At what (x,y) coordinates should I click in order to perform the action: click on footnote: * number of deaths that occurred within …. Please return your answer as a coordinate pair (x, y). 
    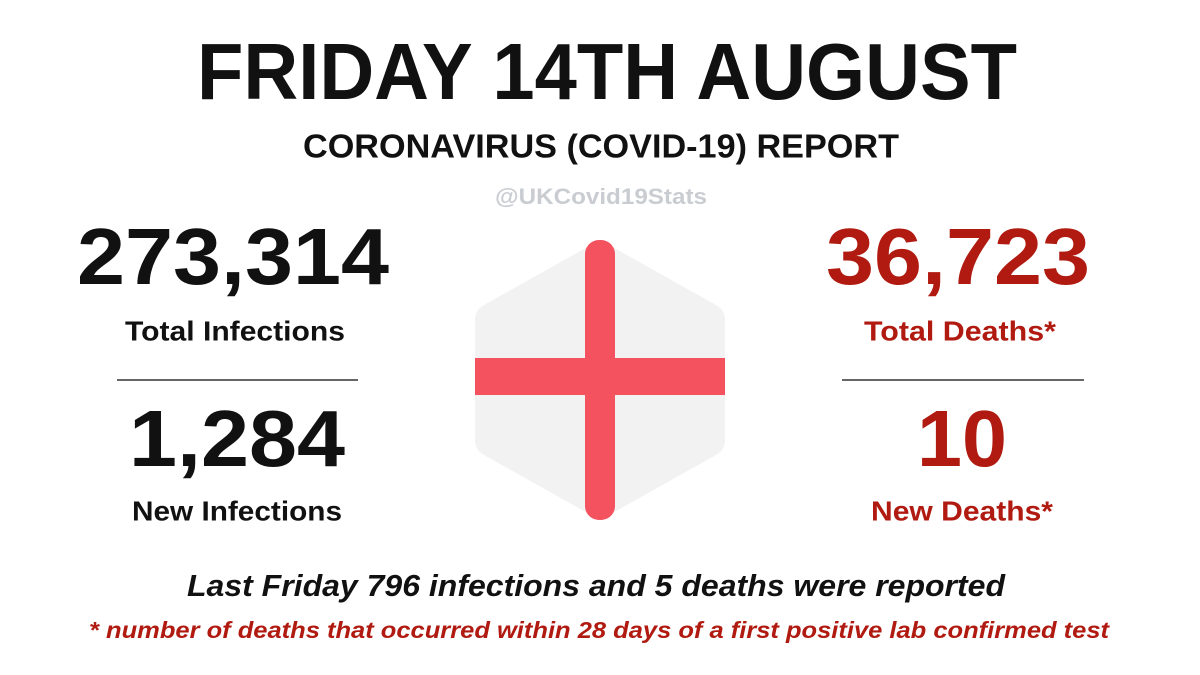
    Looking at the image, I should click on (599, 630).